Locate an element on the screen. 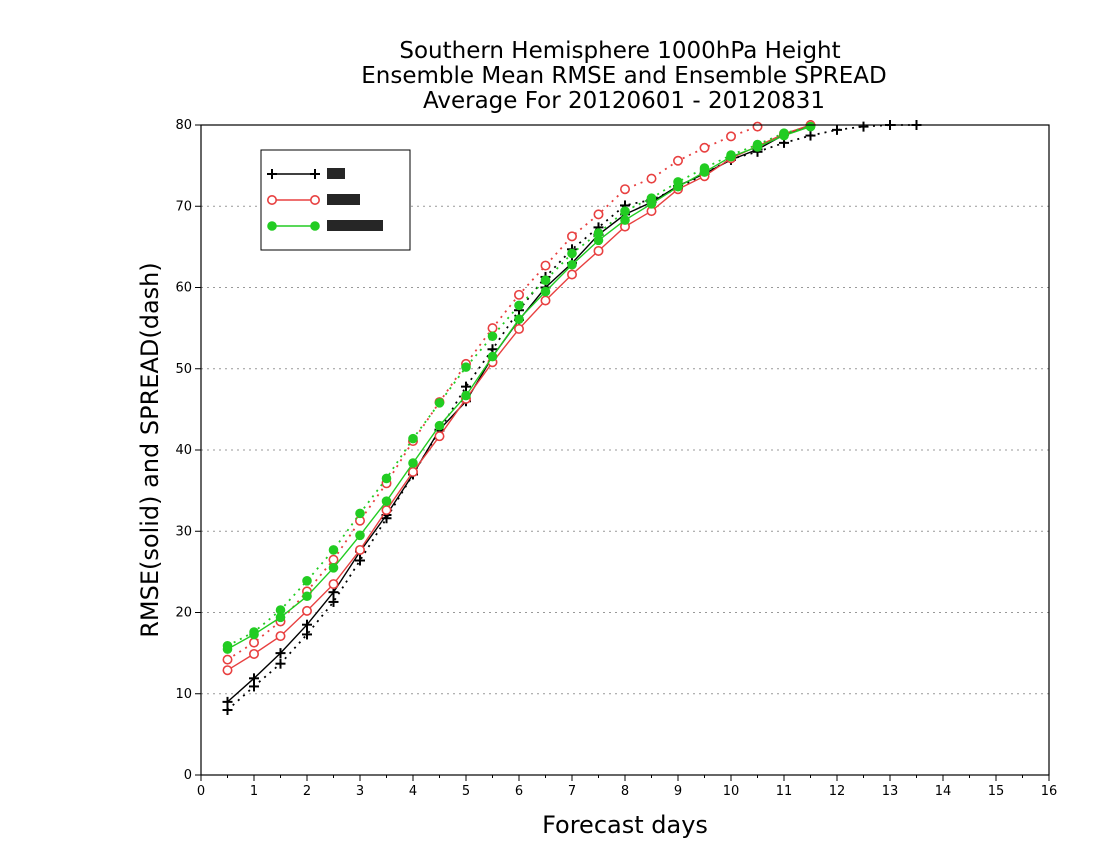 This screenshot has width=1100, height=850. x-tick-label: 13 is located at coordinates (890, 791).